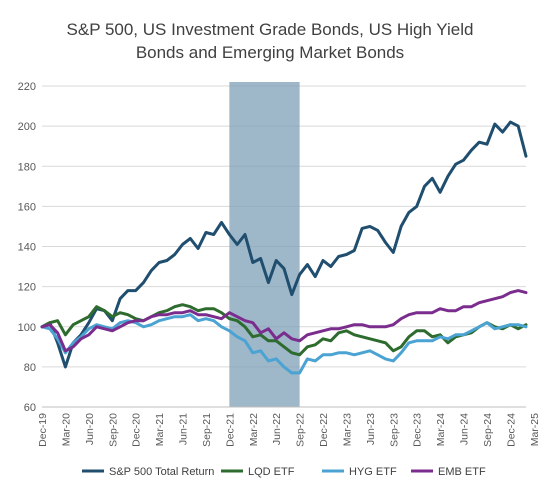  Describe the element at coordinates (270, 52) in the screenshot. I see `chart-title-line2: Bonds and Emerging Market Bonds` at that location.